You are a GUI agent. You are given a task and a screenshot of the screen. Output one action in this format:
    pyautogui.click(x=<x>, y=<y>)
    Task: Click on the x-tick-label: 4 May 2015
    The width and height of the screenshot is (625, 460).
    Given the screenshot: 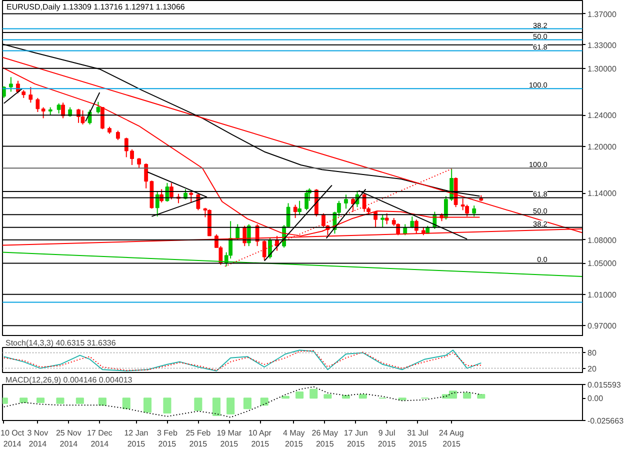 What is the action you would take?
    pyautogui.click(x=294, y=438)
    